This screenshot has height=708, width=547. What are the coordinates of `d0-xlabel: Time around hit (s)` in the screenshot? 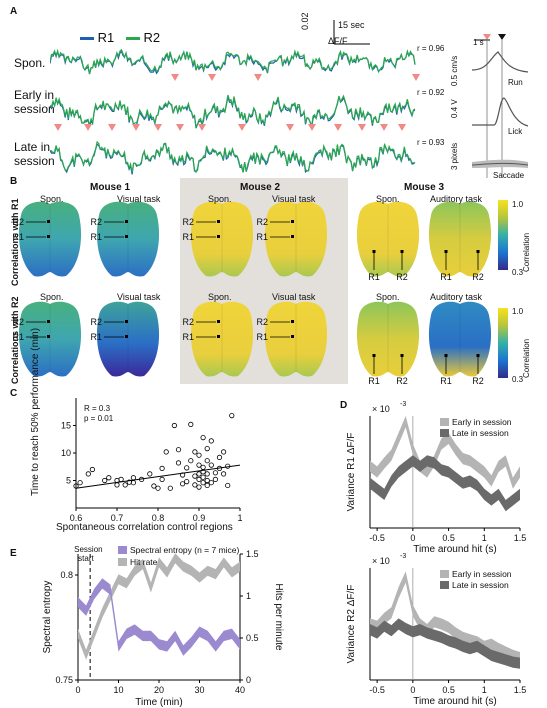 It's located at (455, 549).